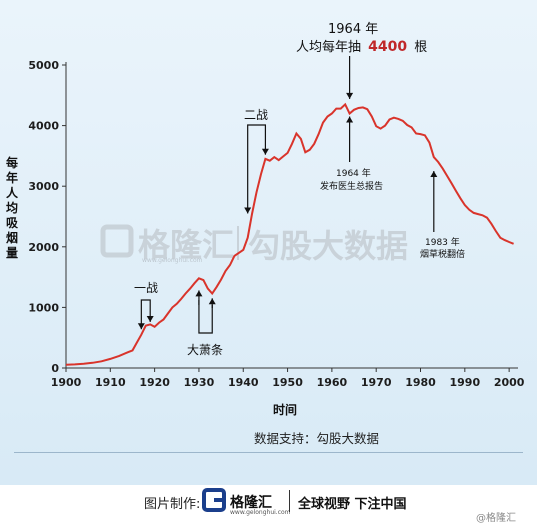  What do you see at coordinates (353, 173) in the screenshot?
I see `annotation-report-year: 1964 年` at bounding box center [353, 173].